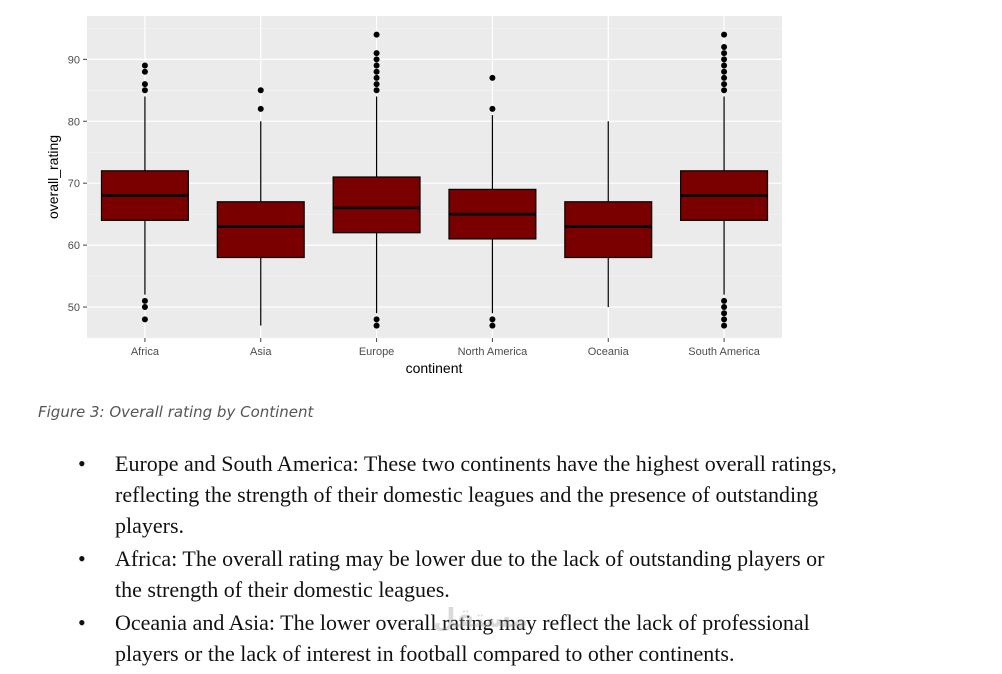 This screenshot has width=1002, height=674. What do you see at coordinates (74, 122) in the screenshot?
I see `y-tick-label: 80` at bounding box center [74, 122].